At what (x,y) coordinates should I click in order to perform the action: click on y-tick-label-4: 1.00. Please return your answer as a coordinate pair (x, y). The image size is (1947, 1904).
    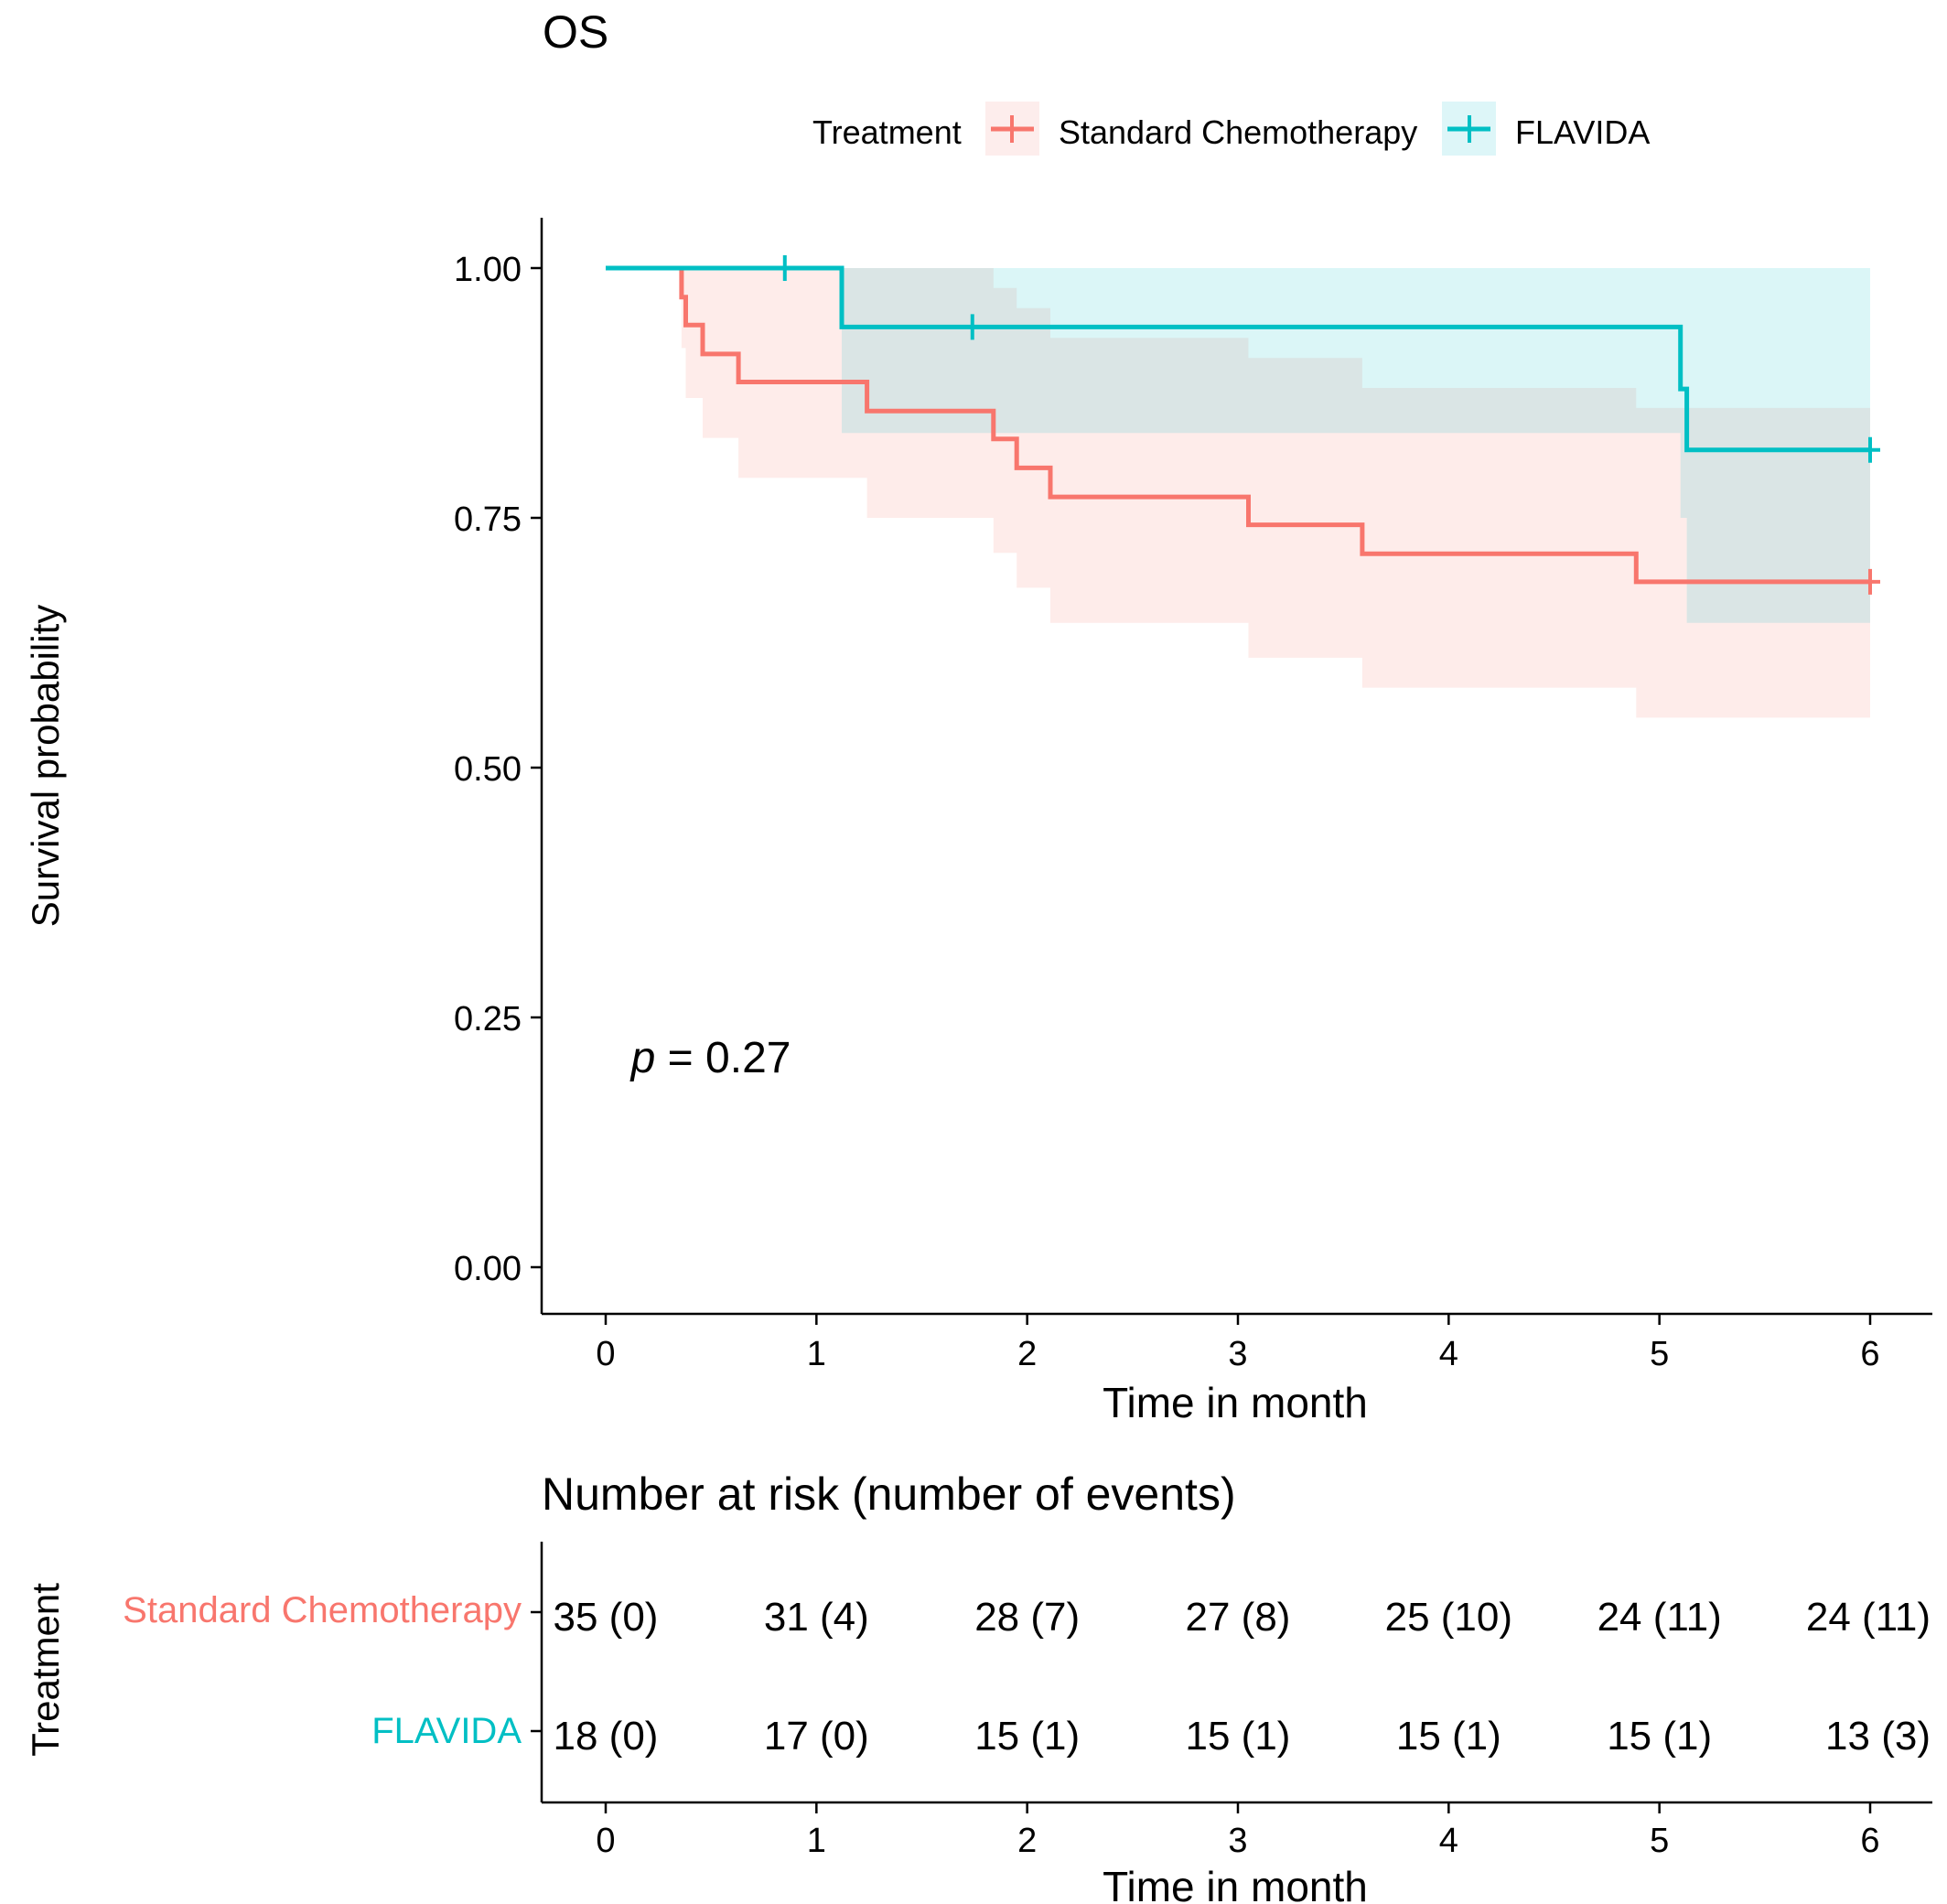
    Looking at the image, I should click on (488, 270).